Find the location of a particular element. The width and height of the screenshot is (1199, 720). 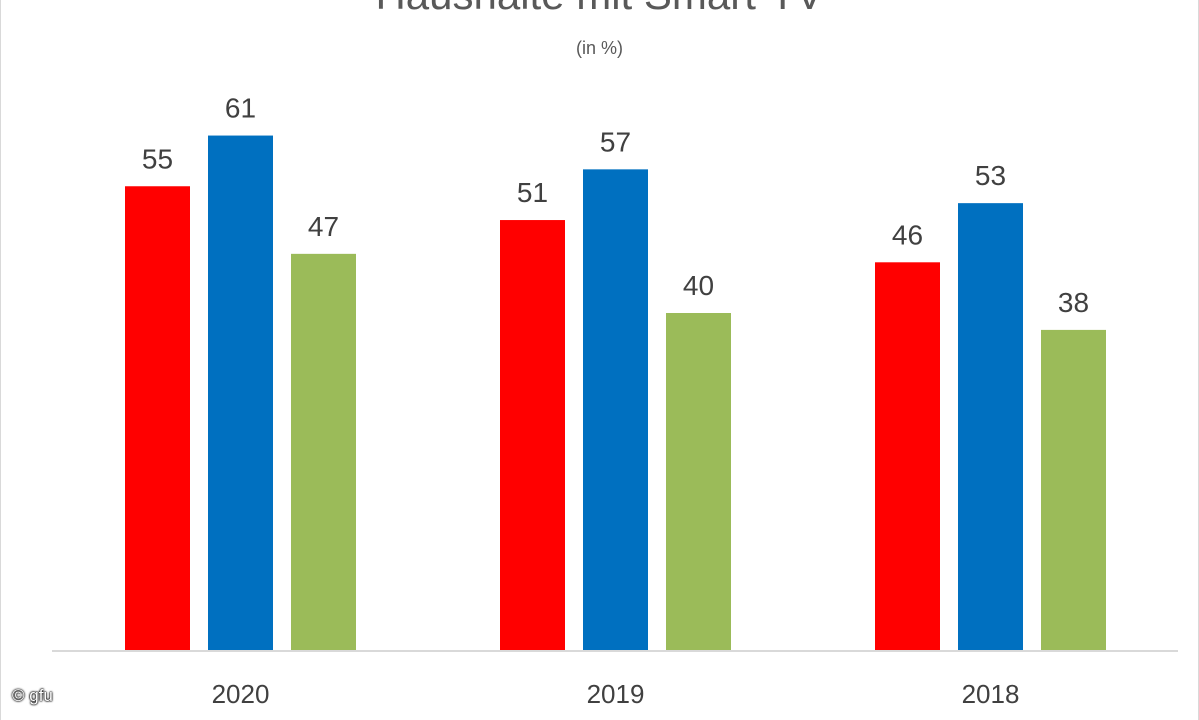

data-label-2019-2: 57 is located at coordinates (615, 141).